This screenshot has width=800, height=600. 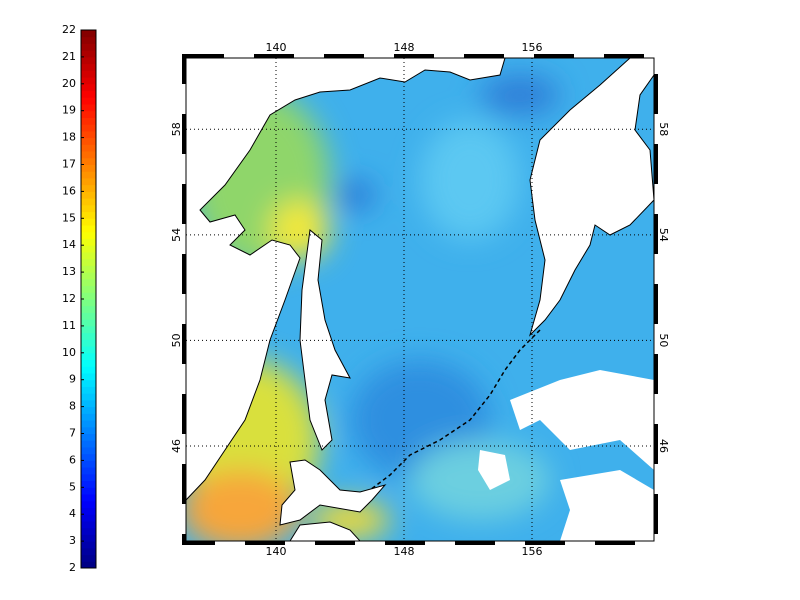 What do you see at coordinates (69, 271) in the screenshot?
I see `colorbar-tick-label: 13` at bounding box center [69, 271].